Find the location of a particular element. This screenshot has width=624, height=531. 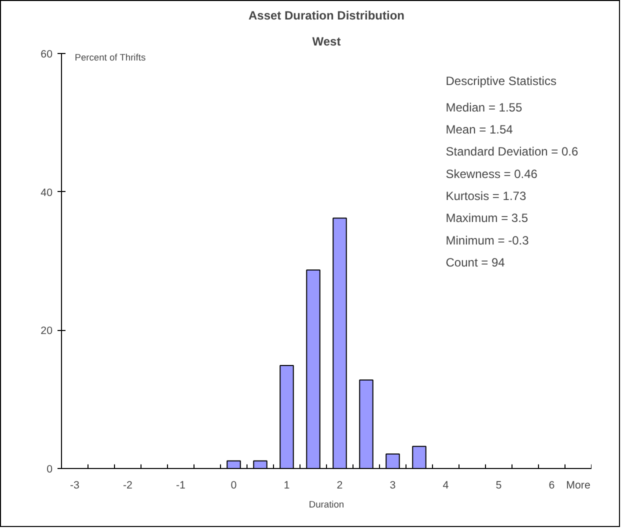

annotation: Count = 94 is located at coordinates (476, 262).